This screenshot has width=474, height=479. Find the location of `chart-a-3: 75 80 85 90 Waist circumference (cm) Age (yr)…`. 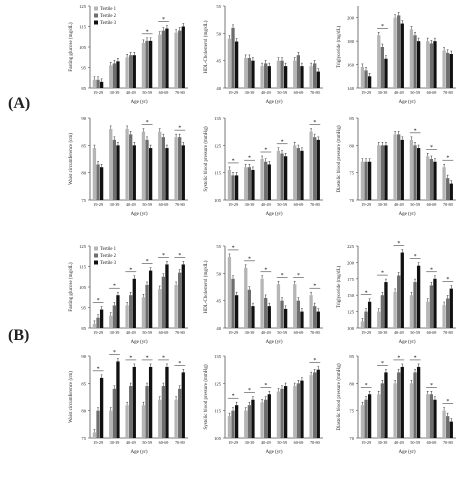

chart-a-3: 75 80 85 90 Waist circumference (cm) Age (yr)… is located at coordinates (128, 166).